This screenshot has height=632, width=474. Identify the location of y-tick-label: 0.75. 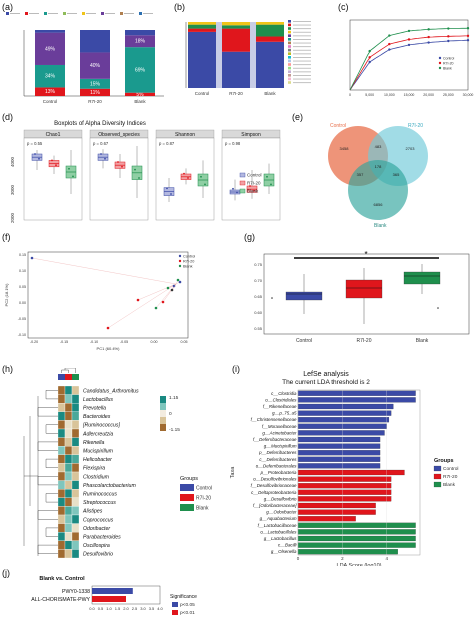
(258, 264).